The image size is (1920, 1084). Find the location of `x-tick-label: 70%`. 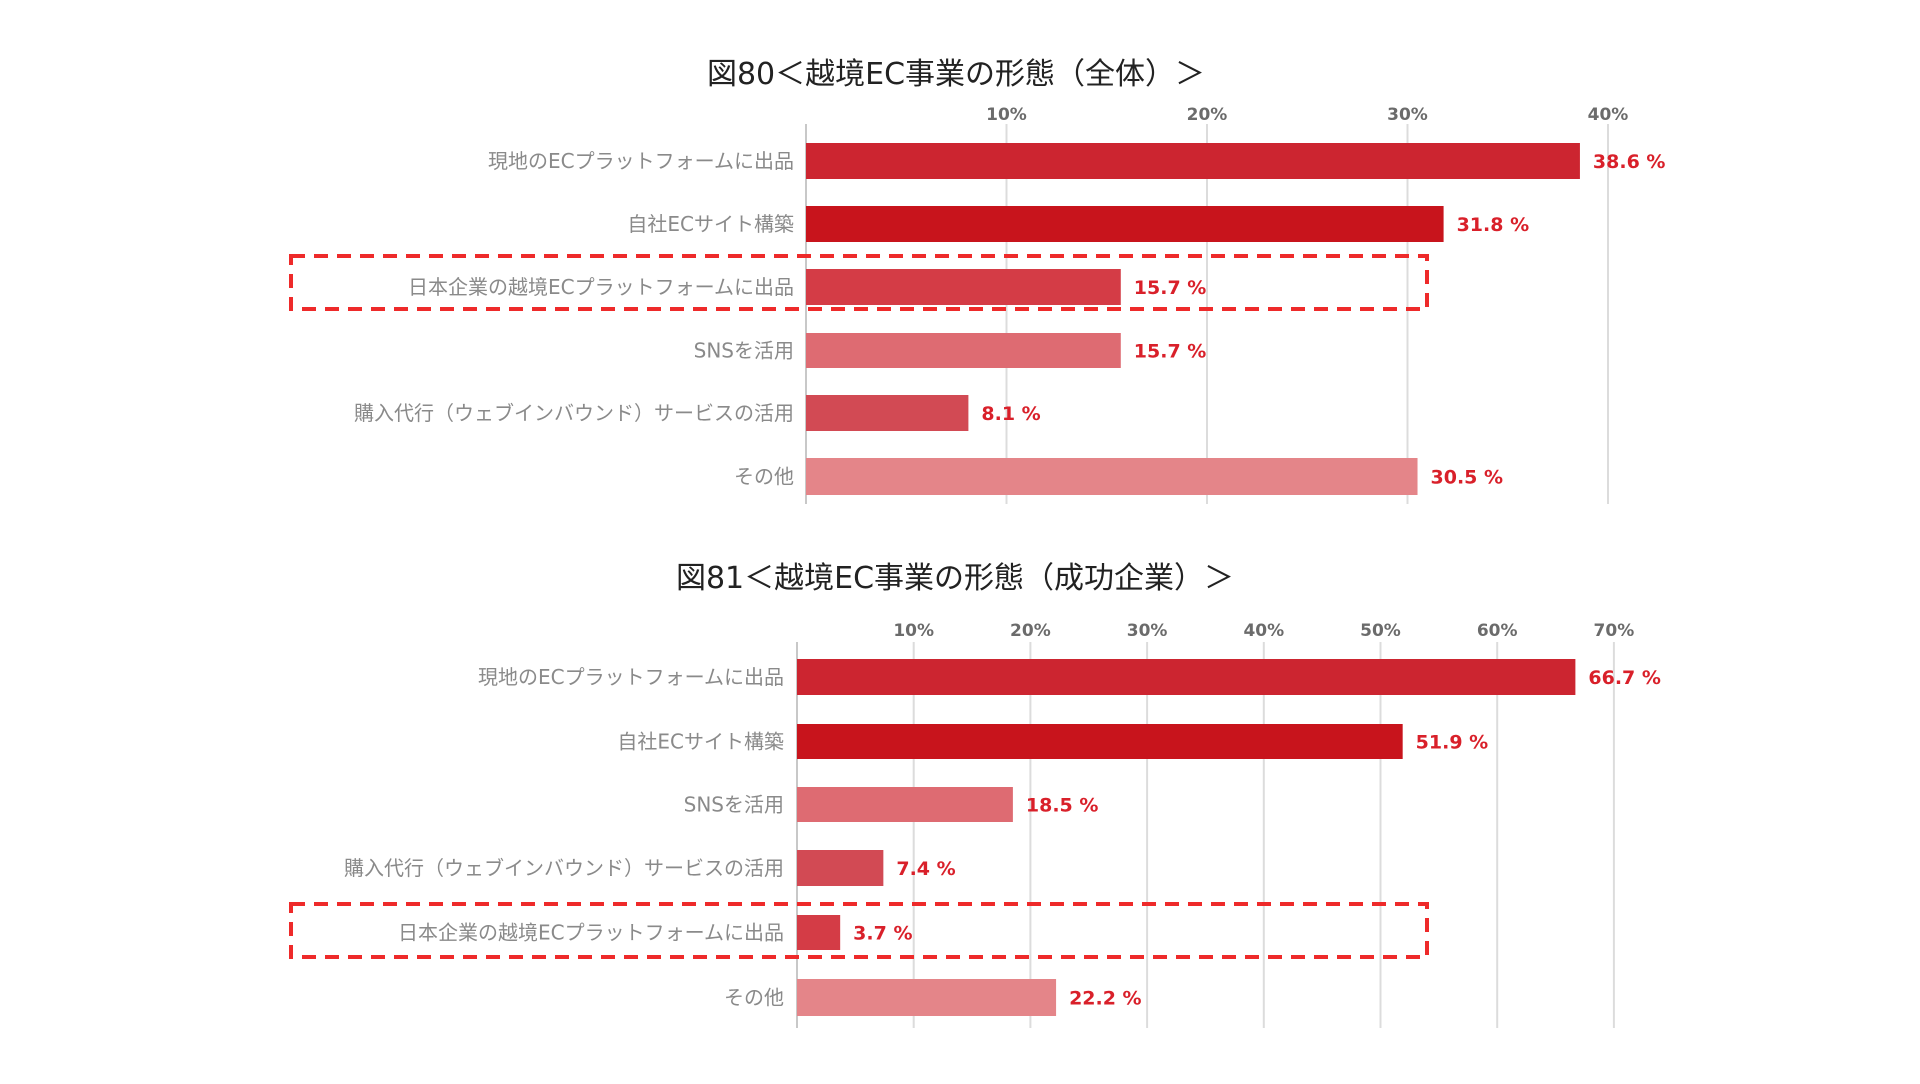

x-tick-label: 70% is located at coordinates (1614, 631).